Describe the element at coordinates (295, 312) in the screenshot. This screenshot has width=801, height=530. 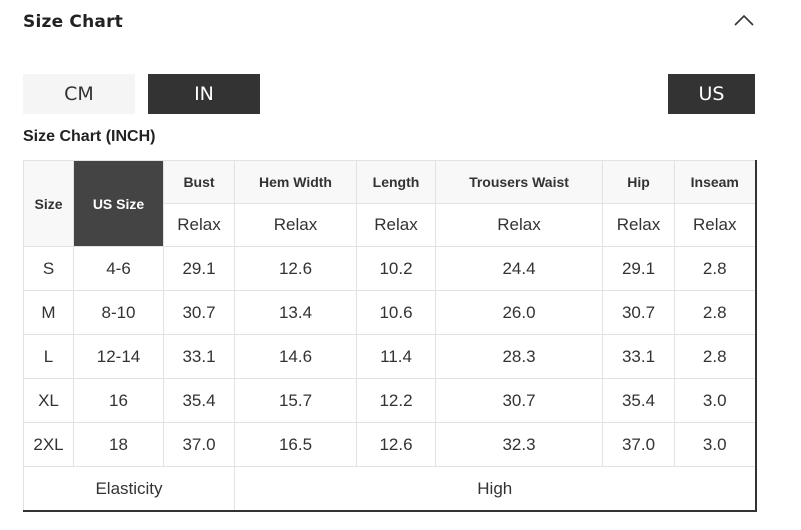
I see `measurement-cell: 13.4` at that location.